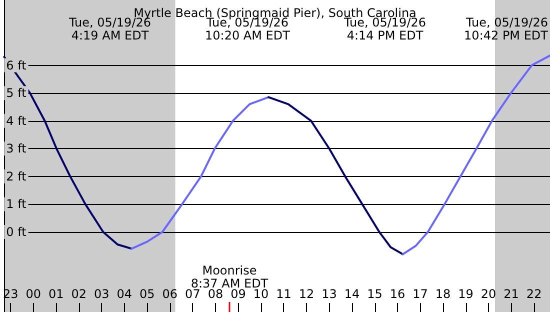  I want to click on y-tick-label: 0 ft, so click(16, 231).